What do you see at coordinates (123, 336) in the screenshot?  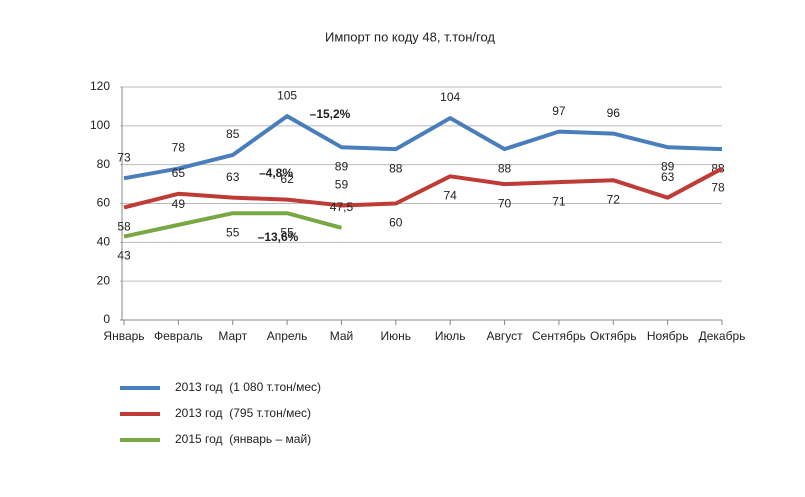 I see `x-tick-label: Январь` at bounding box center [123, 336].